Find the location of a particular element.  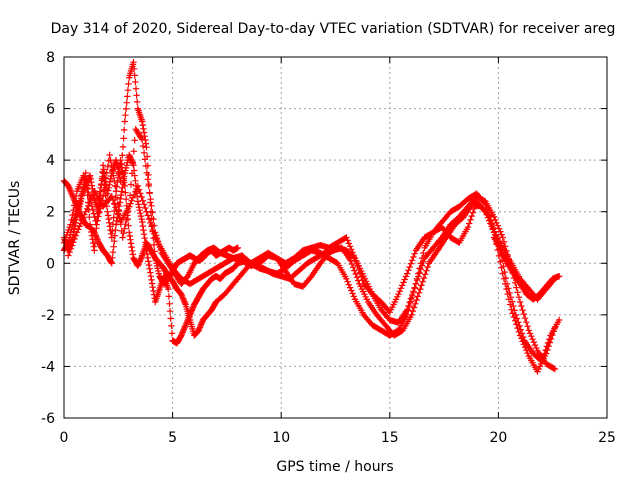

y-tick-label: -6 is located at coordinates (48, 419).